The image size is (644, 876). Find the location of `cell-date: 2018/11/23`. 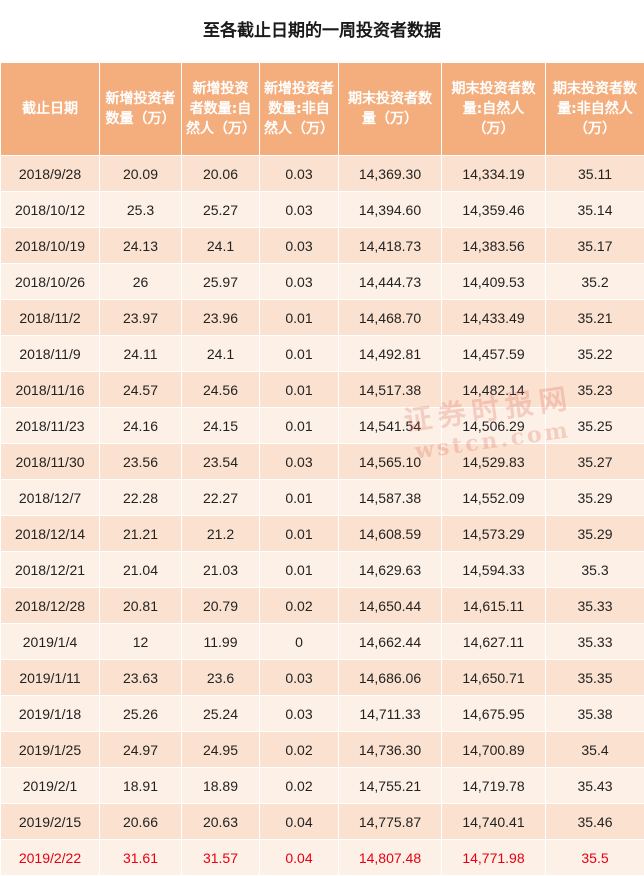

cell-date: 2018/11/23 is located at coordinates (50, 426).